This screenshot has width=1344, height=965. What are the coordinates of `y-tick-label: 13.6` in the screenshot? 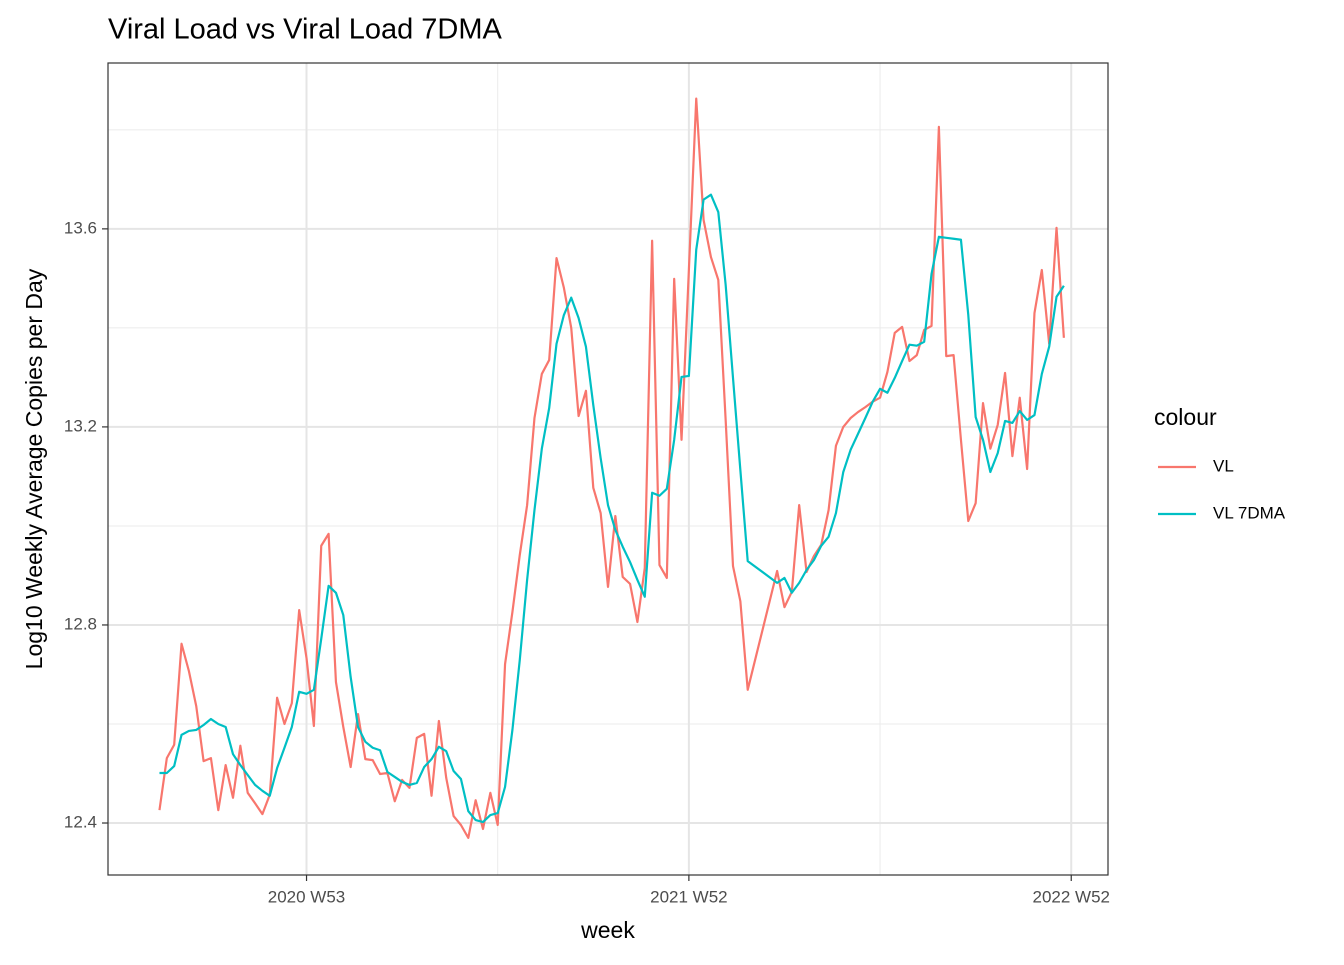 It's located at (80, 227).